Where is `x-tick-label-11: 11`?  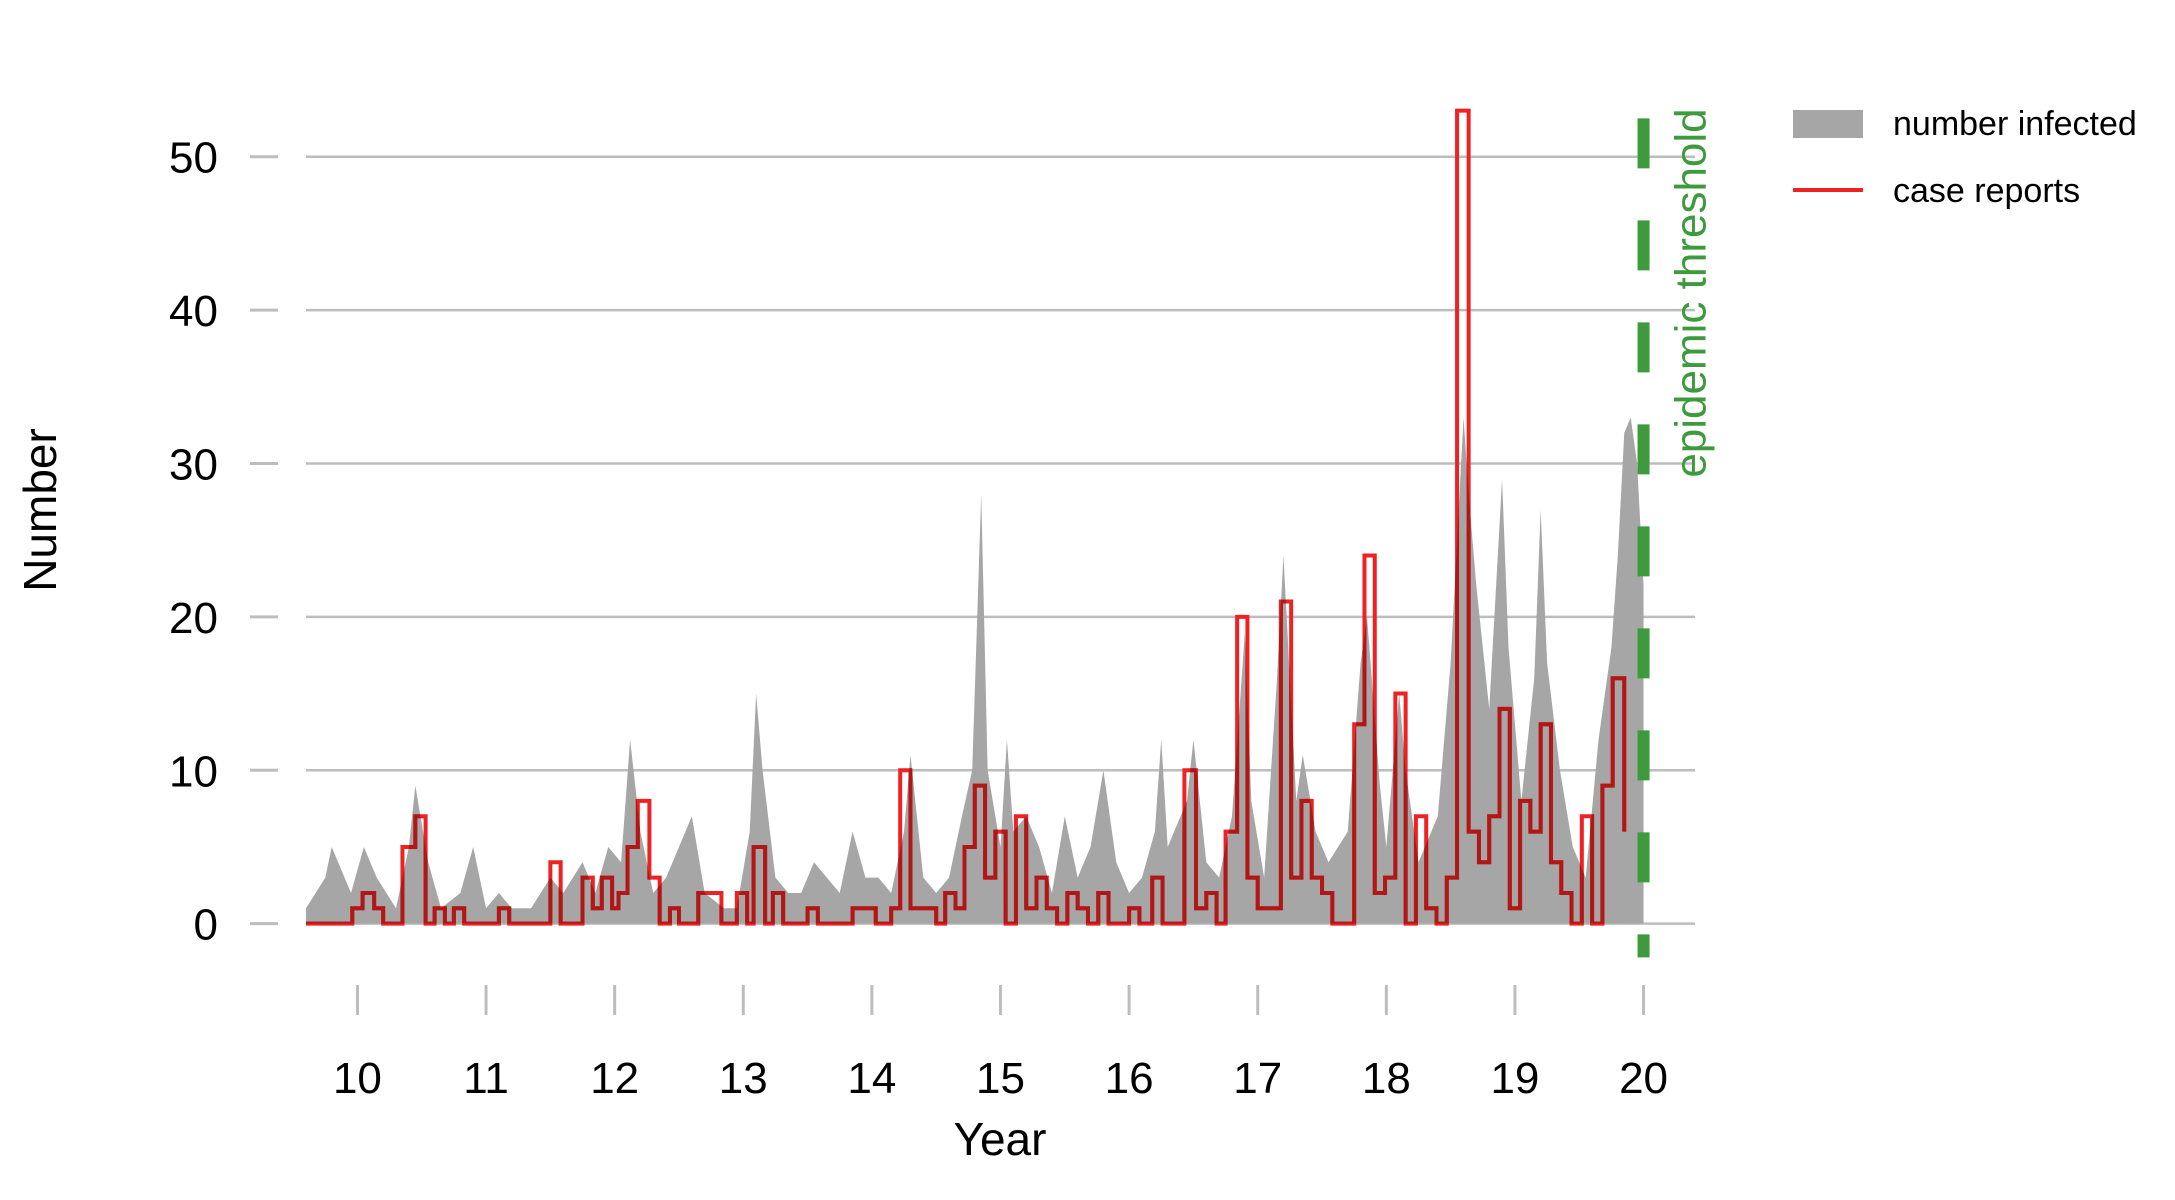 x-tick-label-11: 11 is located at coordinates (486, 1078).